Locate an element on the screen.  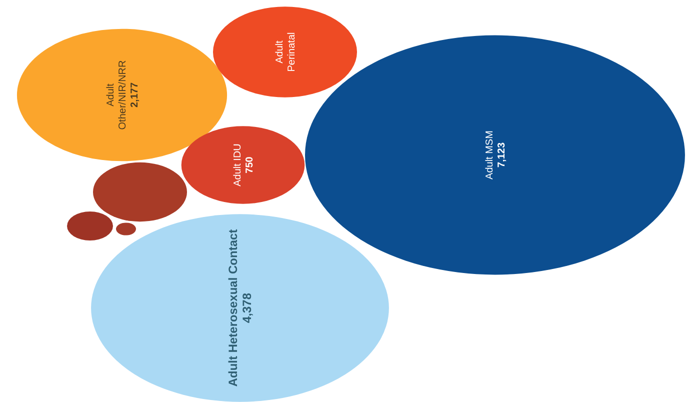
category-label: Adult Other/NIR/NRR is located at coordinates (117, 95).